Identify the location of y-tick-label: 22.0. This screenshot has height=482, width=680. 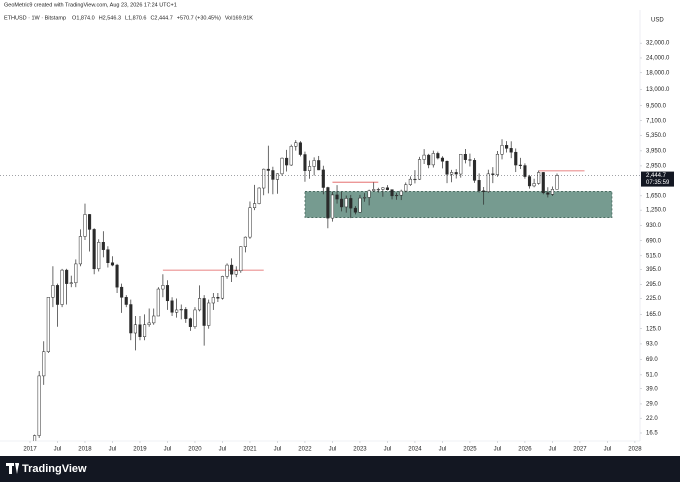
(652, 419).